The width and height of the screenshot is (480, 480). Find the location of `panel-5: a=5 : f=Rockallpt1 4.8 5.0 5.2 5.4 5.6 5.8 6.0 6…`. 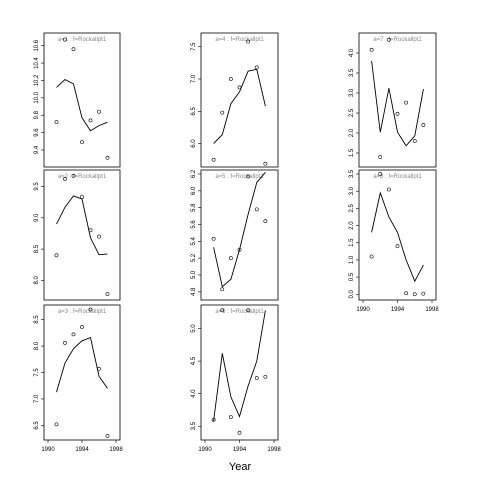

panel-5: a=5 : f=Rockallpt1 4.8 5.0 5.2 5.4 5.6 5.8 6.0 6… is located at coordinates (235, 235).